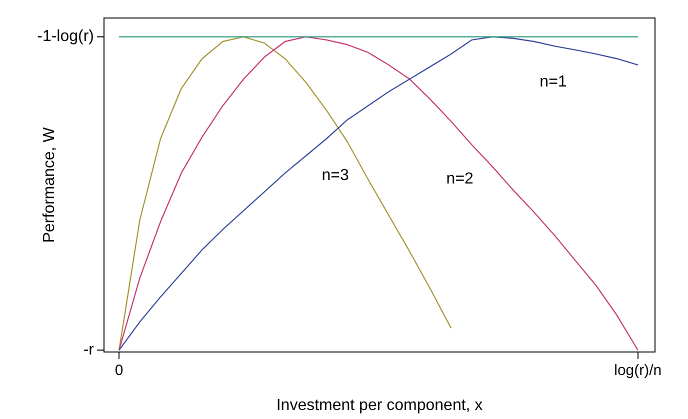  What do you see at coordinates (336, 175) in the screenshot?
I see `series-label: n=3` at bounding box center [336, 175].